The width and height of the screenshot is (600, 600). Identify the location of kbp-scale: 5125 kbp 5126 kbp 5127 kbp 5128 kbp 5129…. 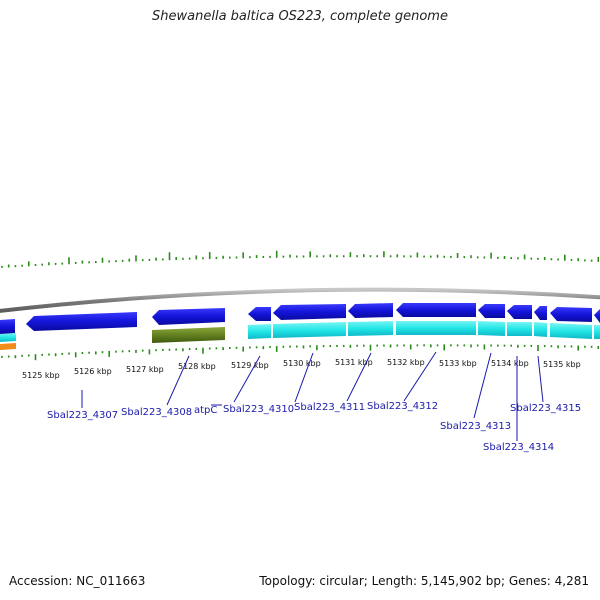
(301, 369).